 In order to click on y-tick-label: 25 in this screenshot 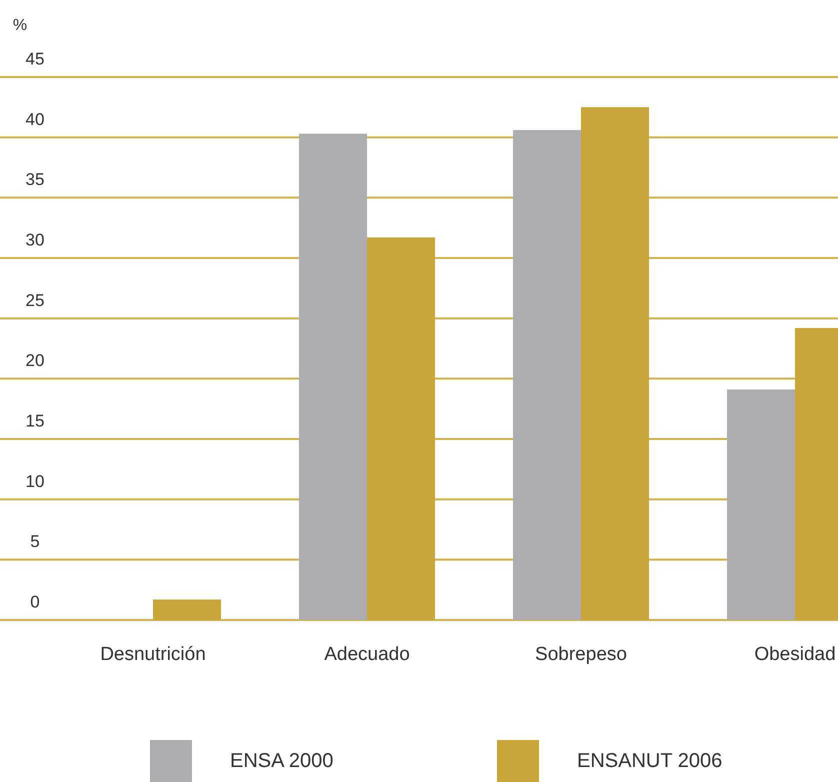, I will do `click(35, 300)`.